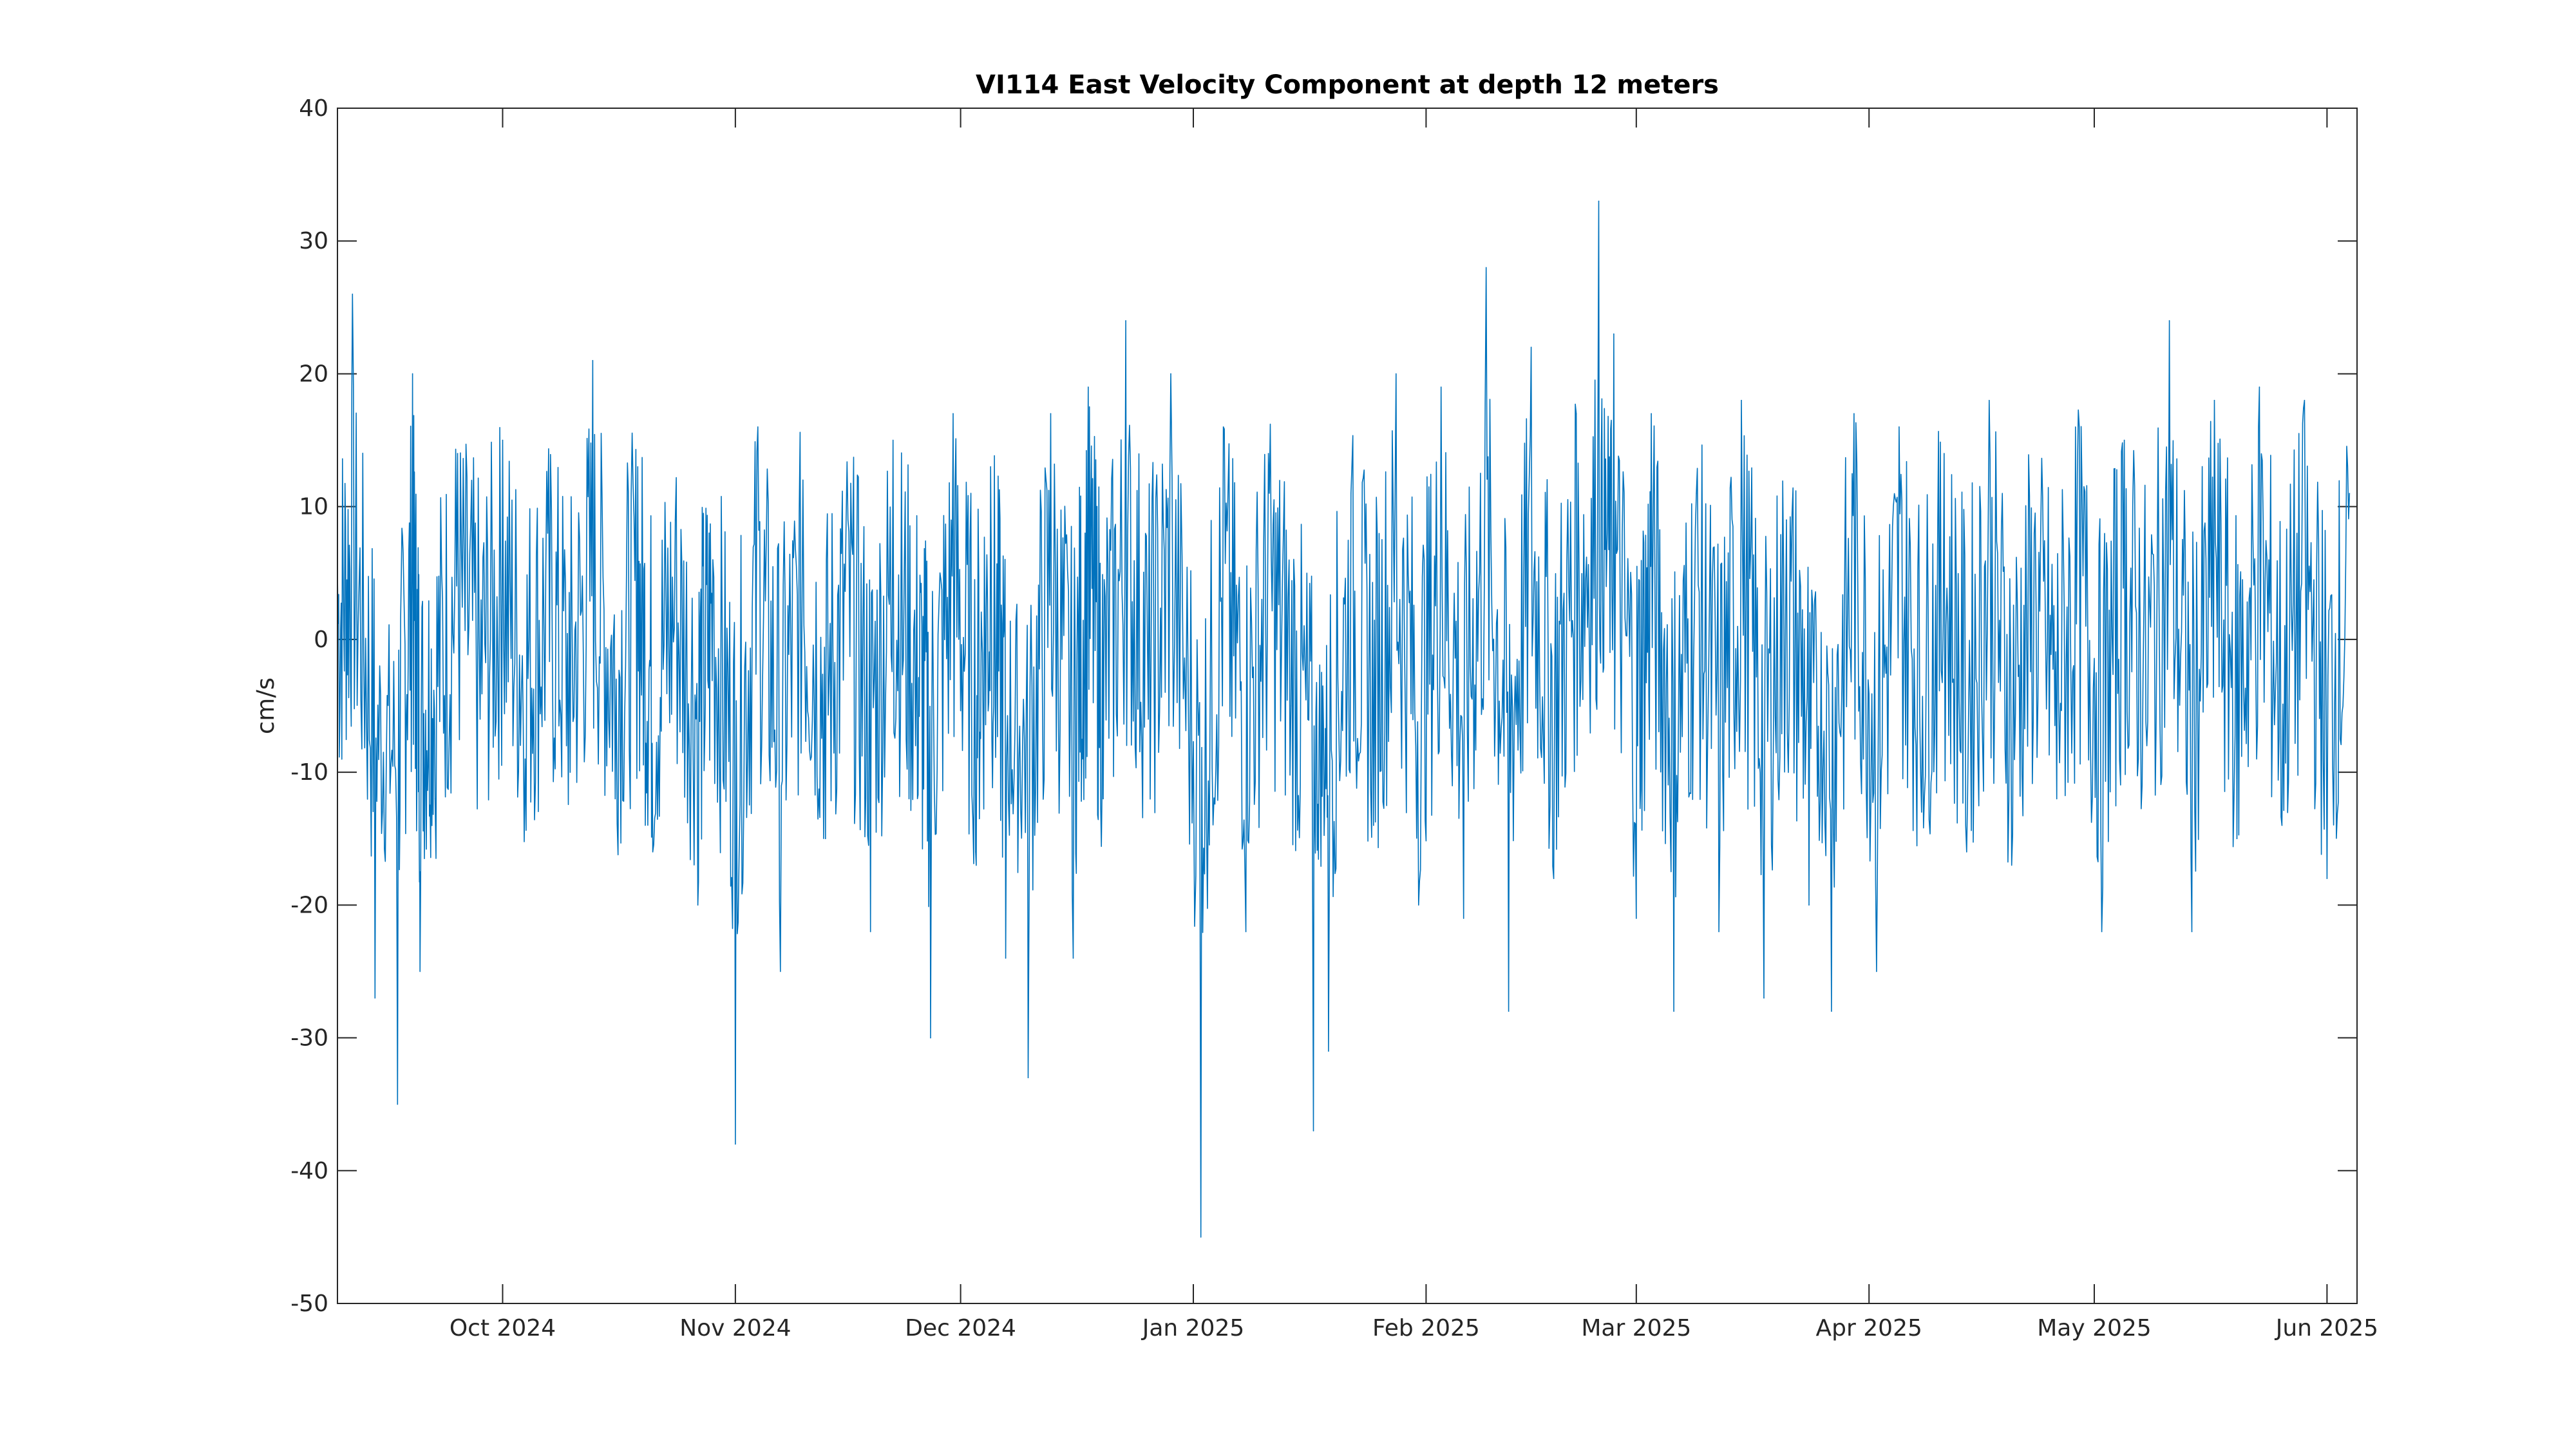 Image resolution: width=2576 pixels, height=1449 pixels. What do you see at coordinates (2094, 1328) in the screenshot?
I see `x-tick-label: May 2025` at bounding box center [2094, 1328].